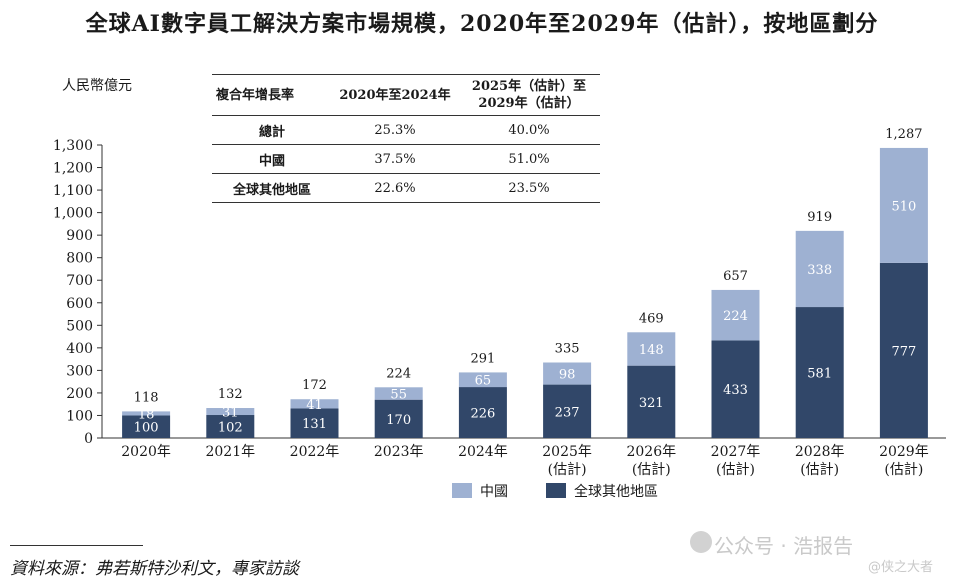  What do you see at coordinates (529, 103) in the screenshot?
I see `cagr-header-period-2-line2: 2029年（估計）` at bounding box center [529, 103].